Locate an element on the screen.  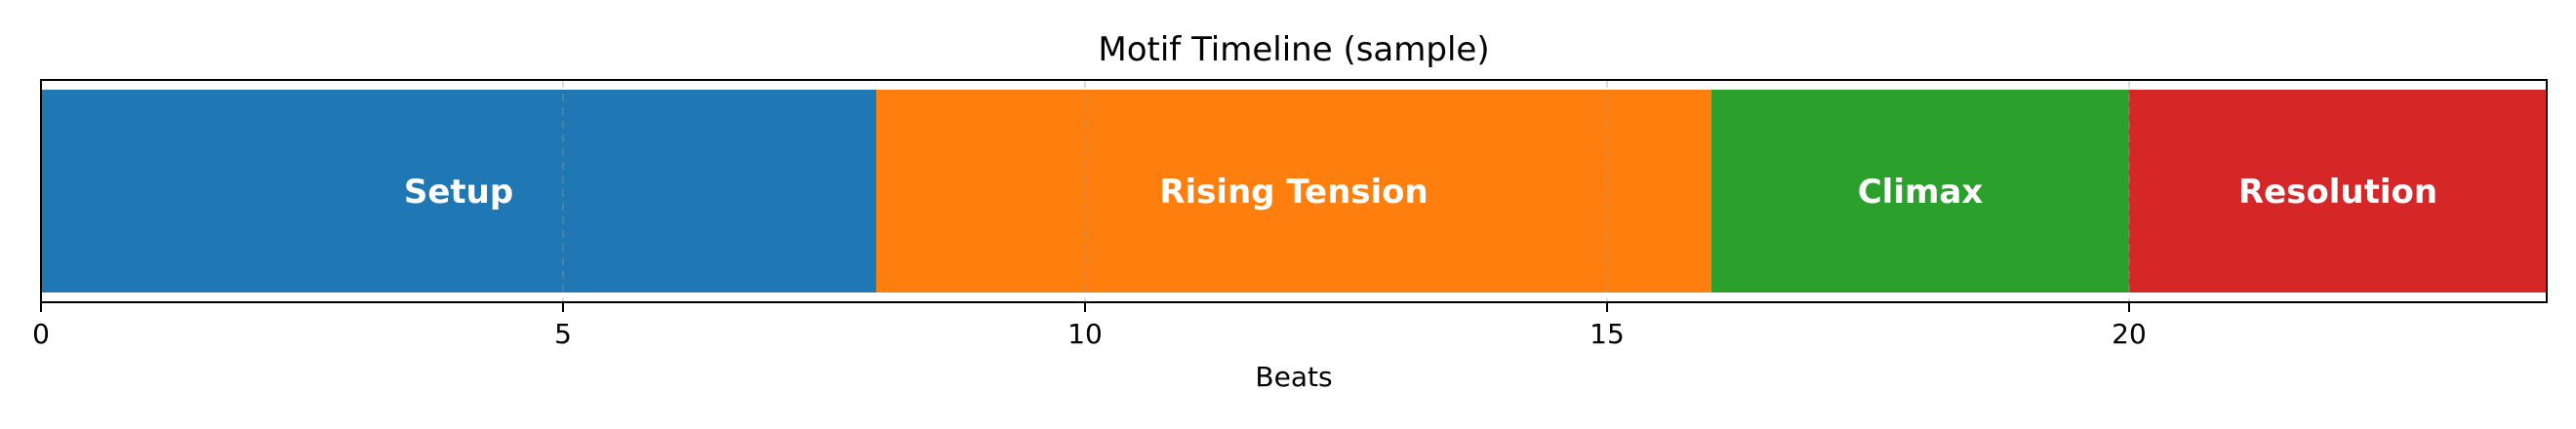
chart-title: Motif Timeline (sample) is located at coordinates (1293, 49).